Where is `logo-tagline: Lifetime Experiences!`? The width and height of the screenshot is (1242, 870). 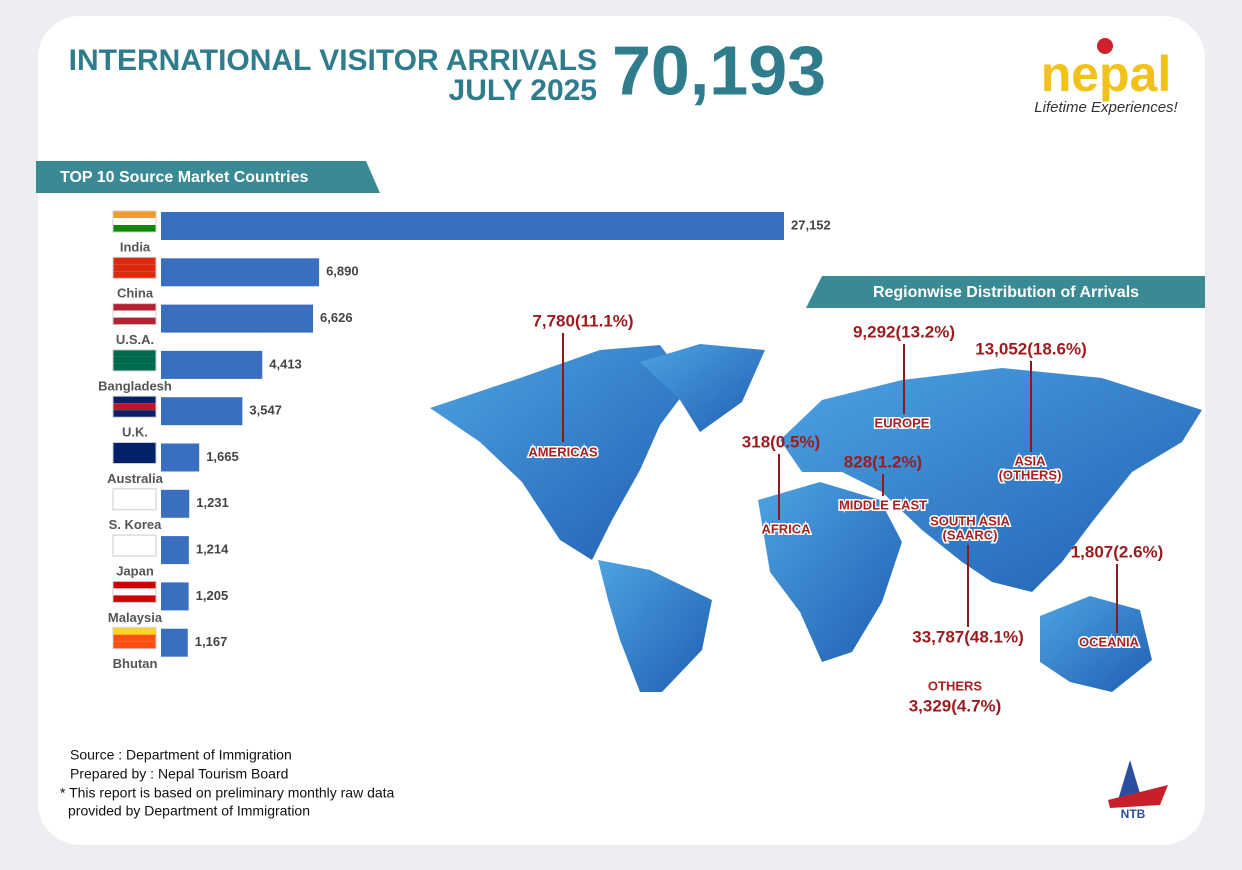 logo-tagline: Lifetime Experiences! is located at coordinates (1106, 107).